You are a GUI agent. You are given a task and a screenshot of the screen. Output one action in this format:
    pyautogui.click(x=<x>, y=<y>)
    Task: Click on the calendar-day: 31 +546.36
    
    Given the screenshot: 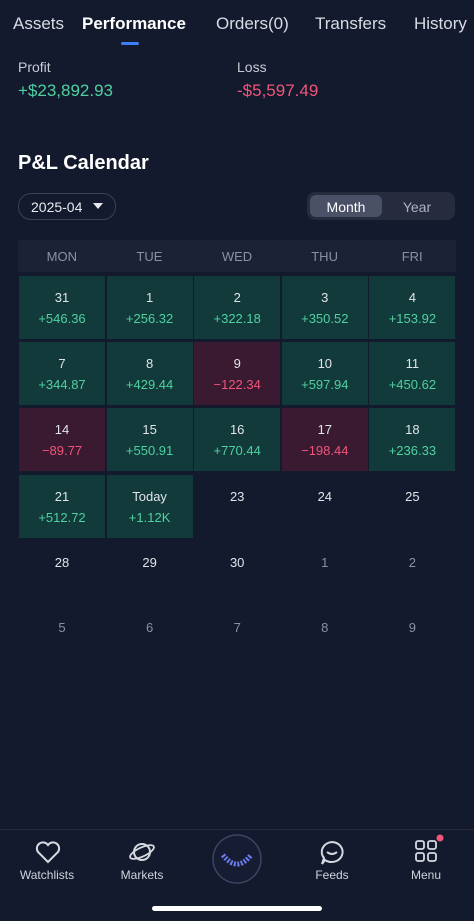 What is the action you would take?
    pyautogui.click(x=62, y=307)
    